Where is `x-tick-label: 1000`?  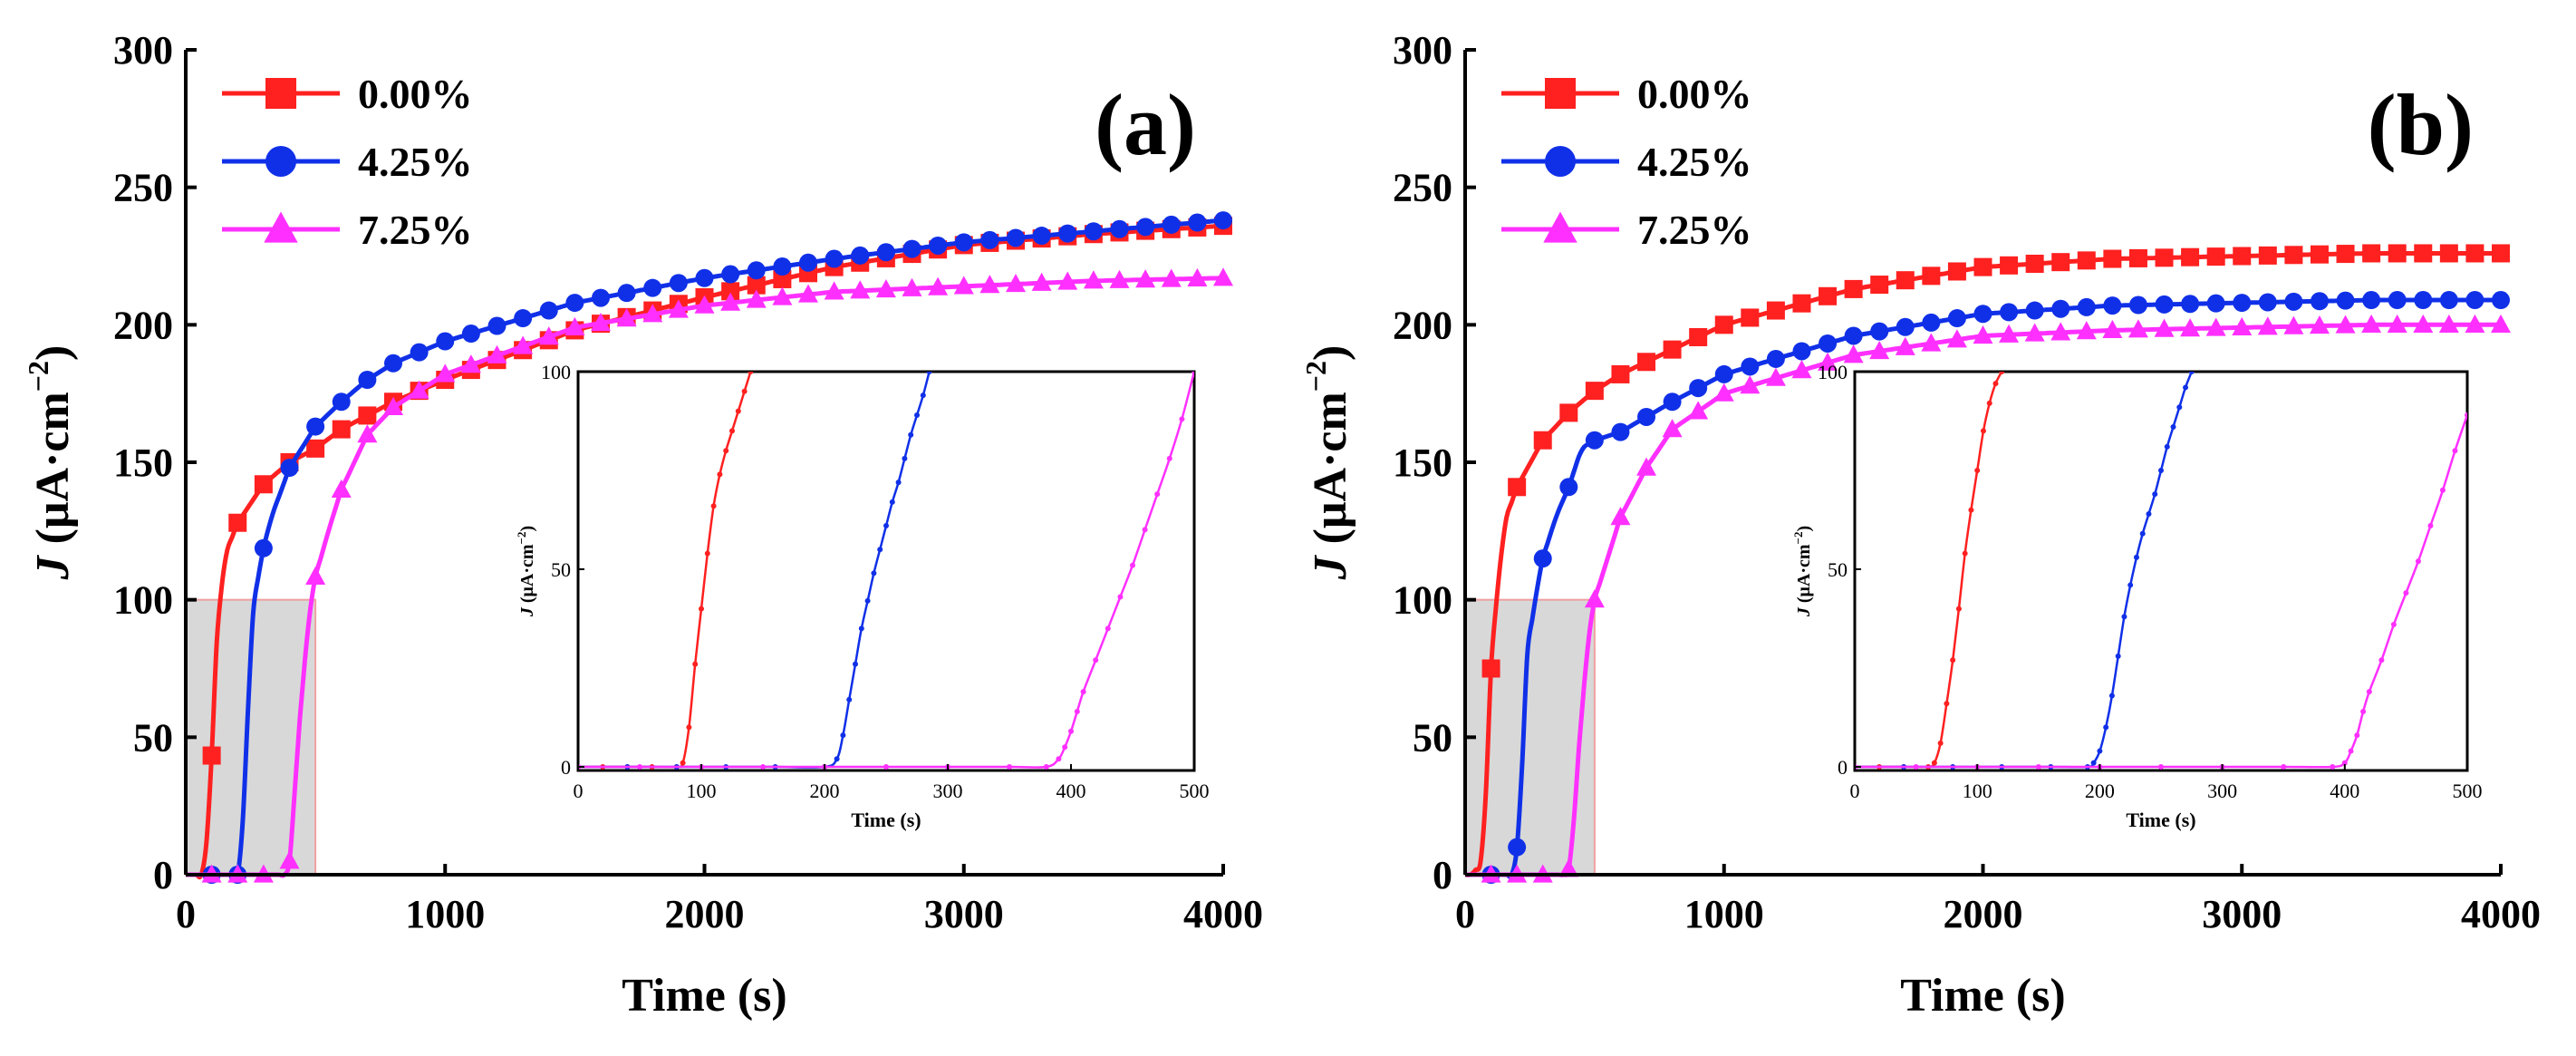
x-tick-label: 1000 is located at coordinates (1724, 914).